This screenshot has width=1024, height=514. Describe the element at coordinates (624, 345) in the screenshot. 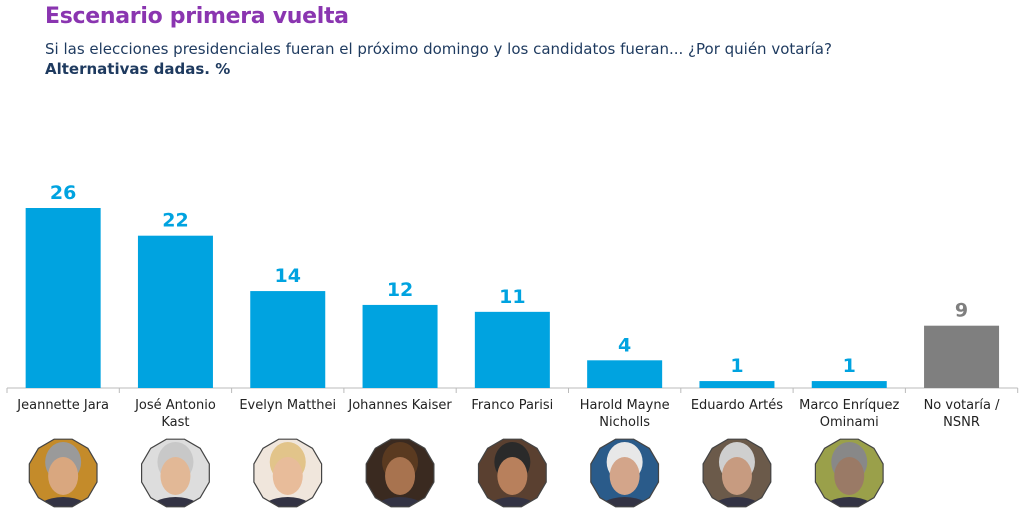

I see `data-label: 4` at that location.